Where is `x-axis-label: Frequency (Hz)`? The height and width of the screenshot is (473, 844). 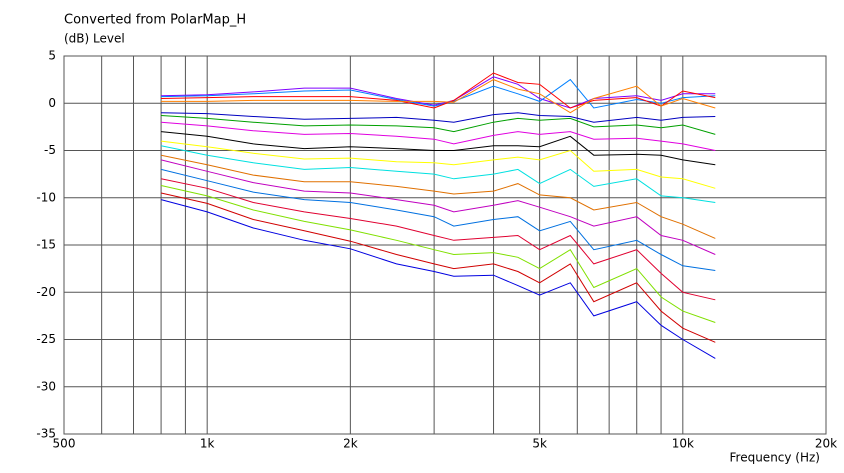
x-axis-label: Frequency (Hz) is located at coordinates (775, 458).